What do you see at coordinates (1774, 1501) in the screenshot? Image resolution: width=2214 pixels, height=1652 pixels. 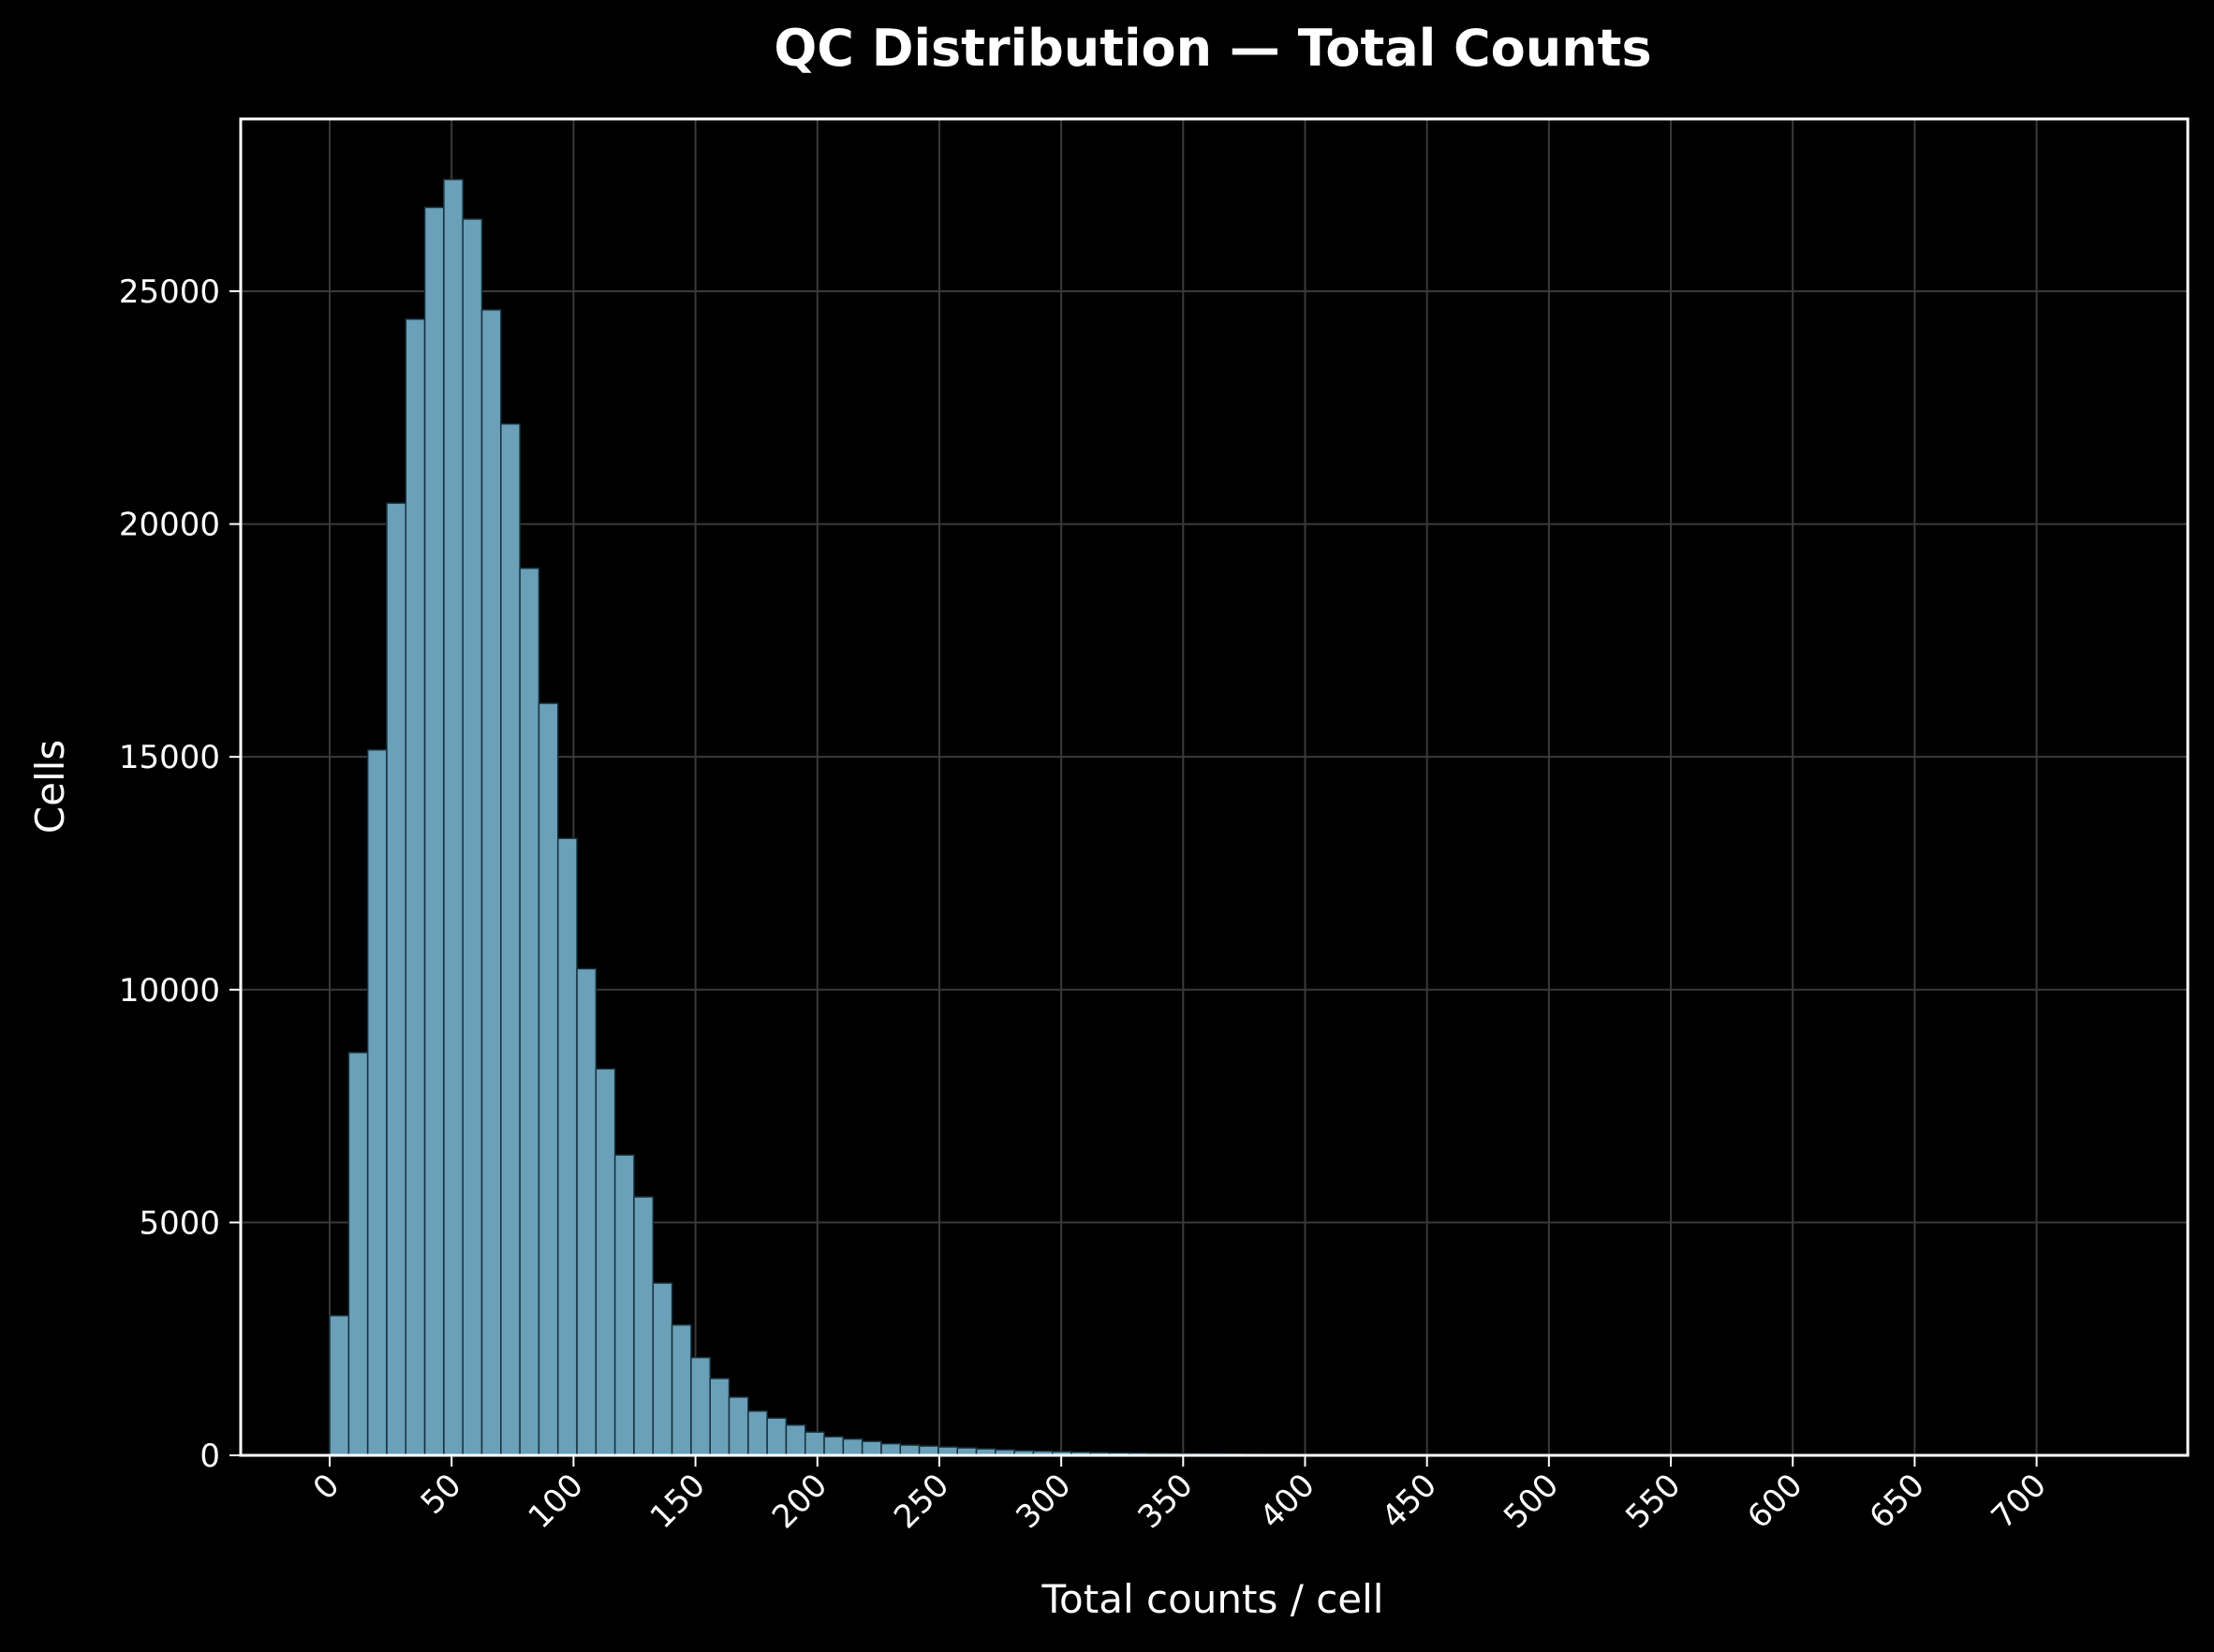 I see `x-tick-label: 600` at bounding box center [1774, 1501].